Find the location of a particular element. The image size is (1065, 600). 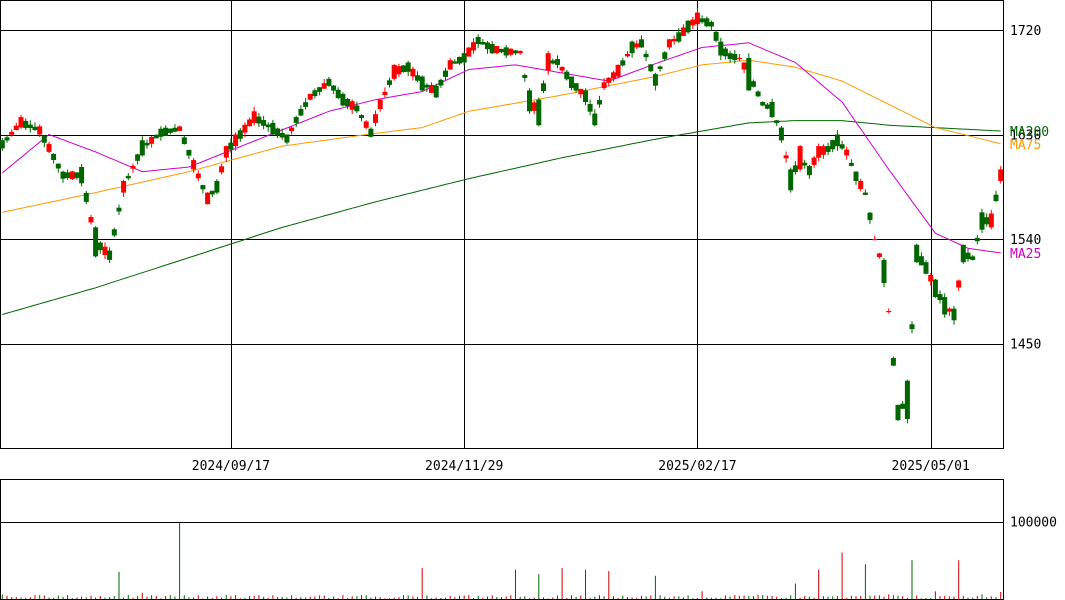

date-axis-labels: 2024/09/17 2024/11/29 2025/02/17 2025/05/01 is located at coordinates (581, 466).